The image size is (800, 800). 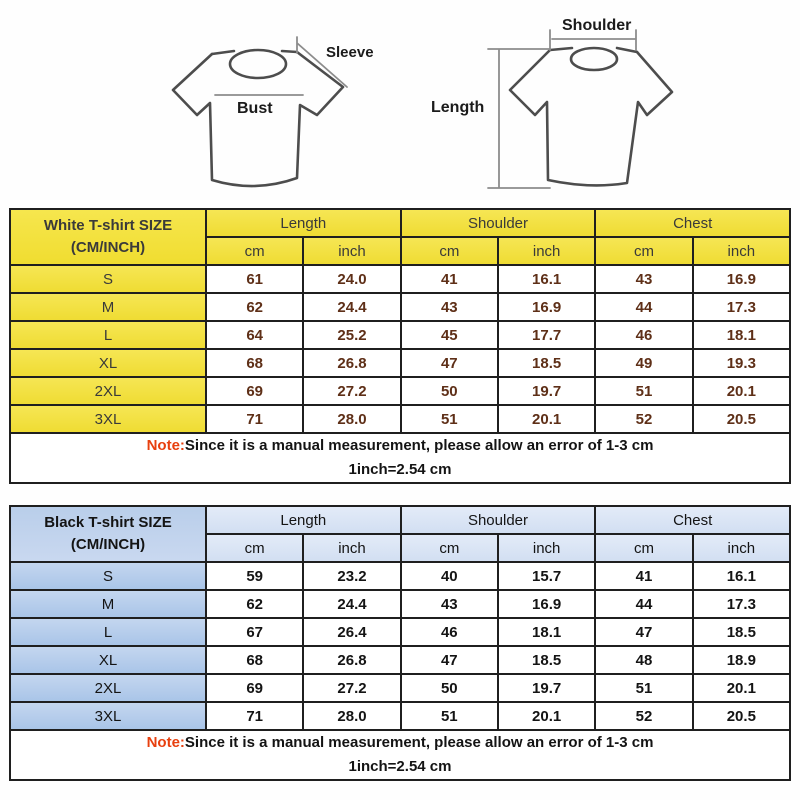 I want to click on measurement-value-cell: 62, so click(x=254, y=307).